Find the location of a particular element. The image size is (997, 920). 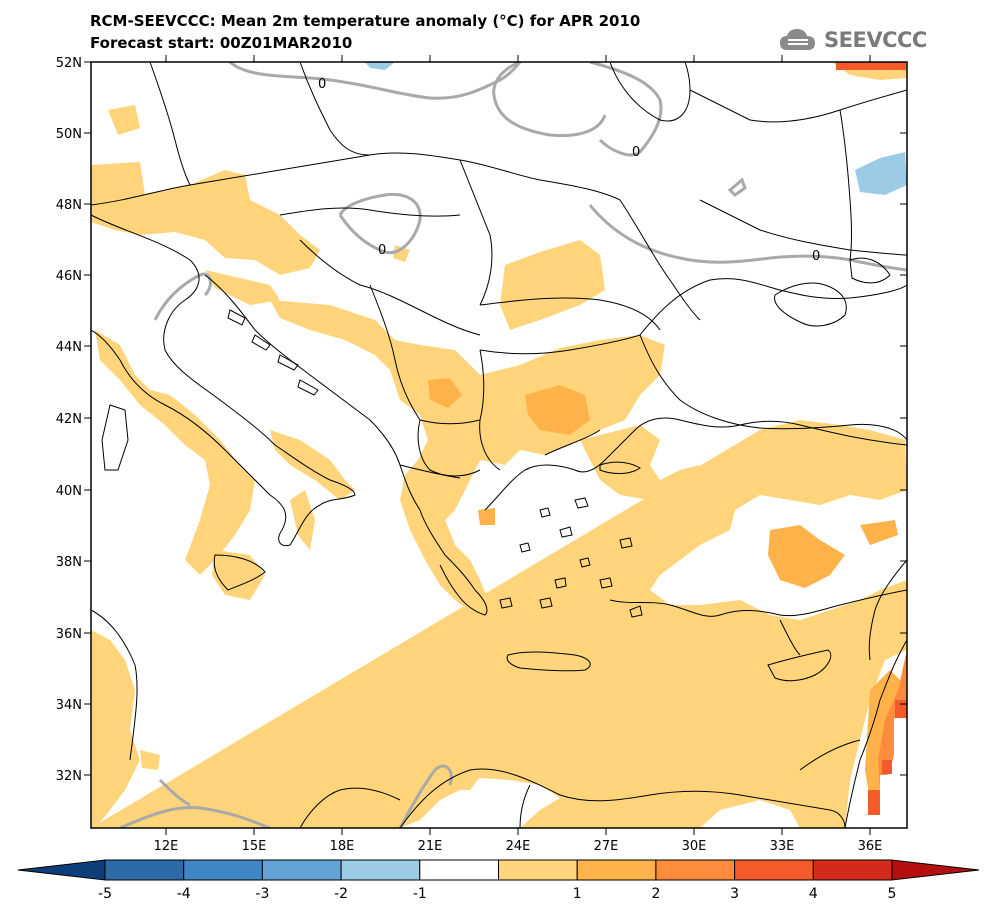

lon-label: 27E is located at coordinates (606, 846).